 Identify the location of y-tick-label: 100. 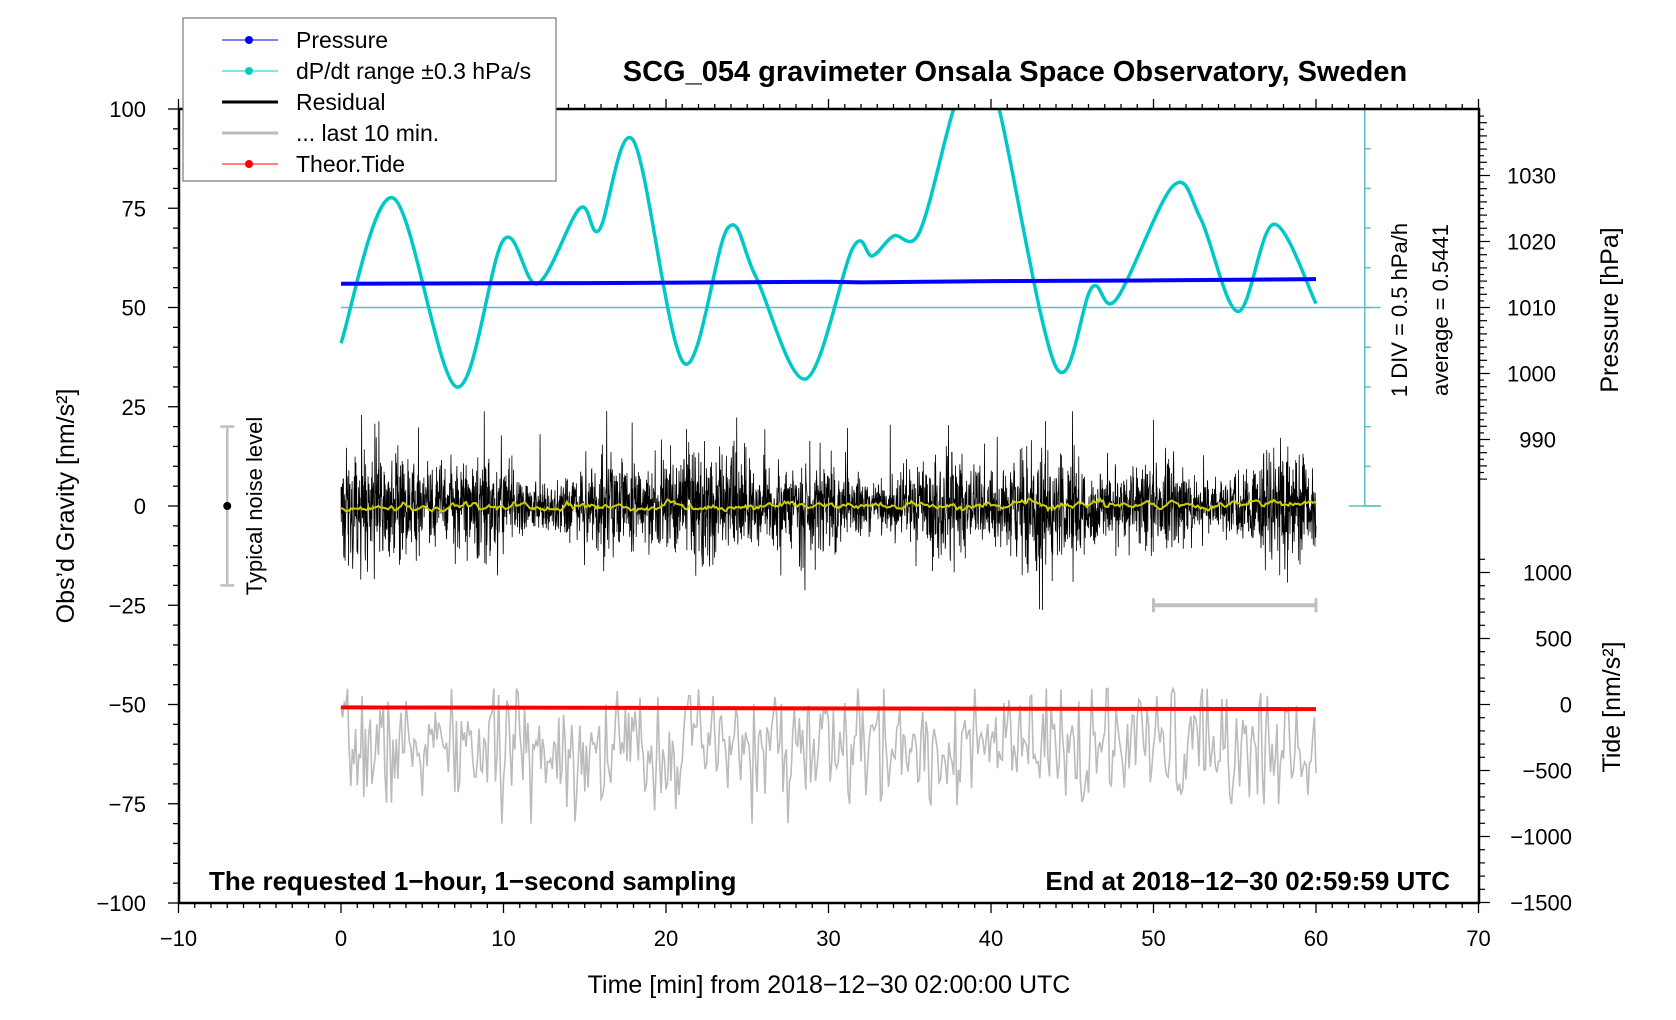
(127, 109).